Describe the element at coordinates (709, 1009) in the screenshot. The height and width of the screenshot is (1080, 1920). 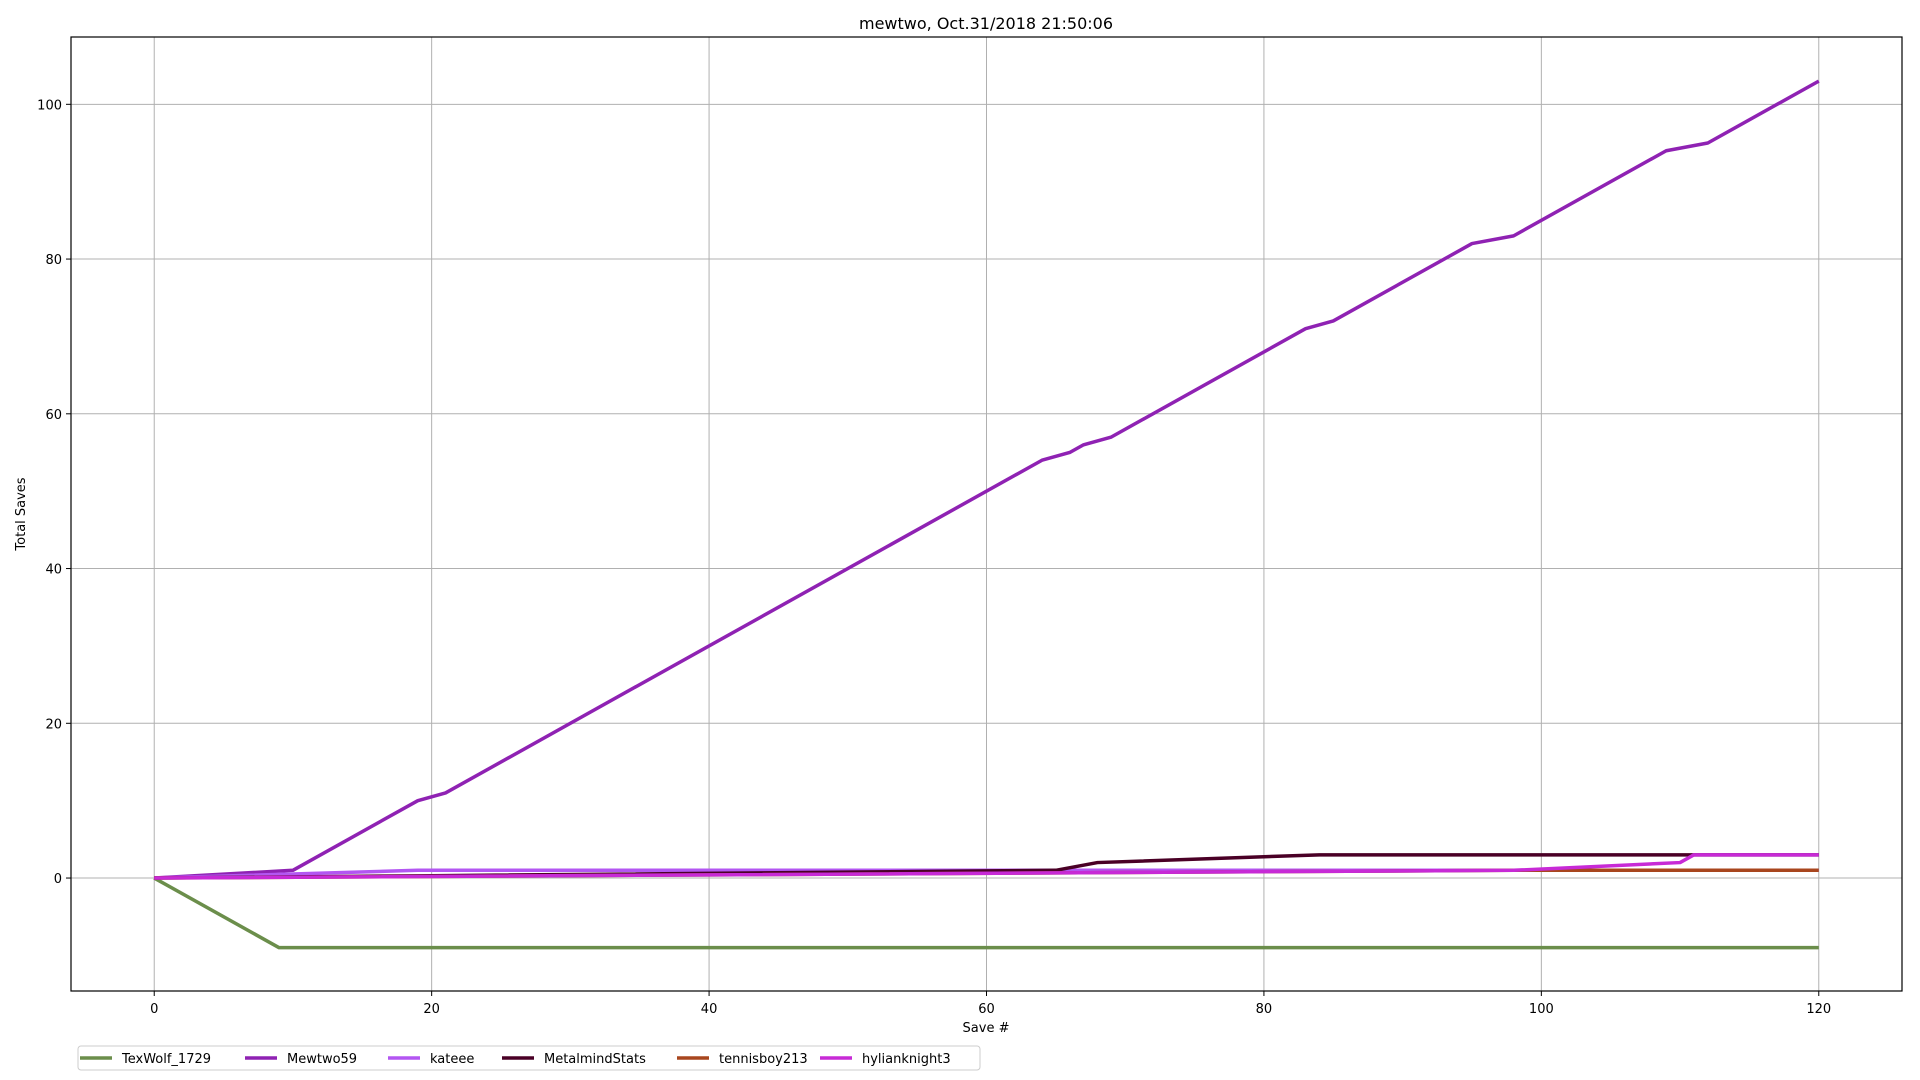
I see `x-tick-label: 40` at that location.